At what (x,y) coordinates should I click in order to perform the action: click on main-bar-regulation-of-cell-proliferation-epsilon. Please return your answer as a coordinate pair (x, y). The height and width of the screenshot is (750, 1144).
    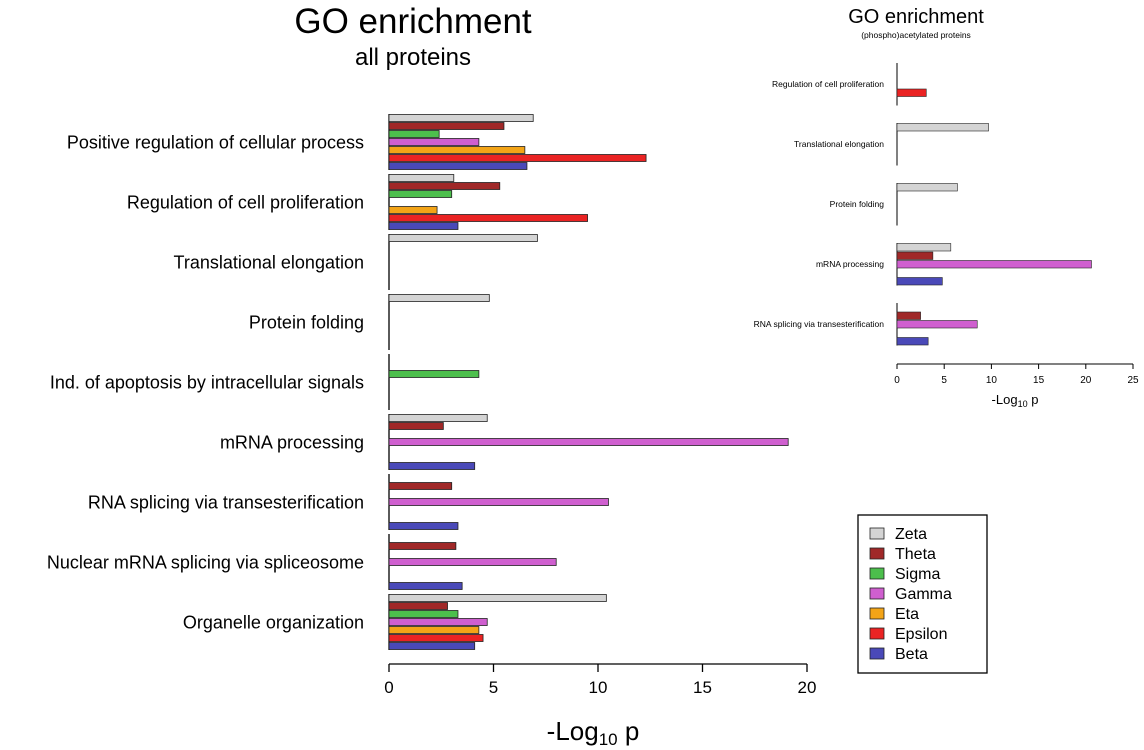
    Looking at the image, I should click on (488, 218).